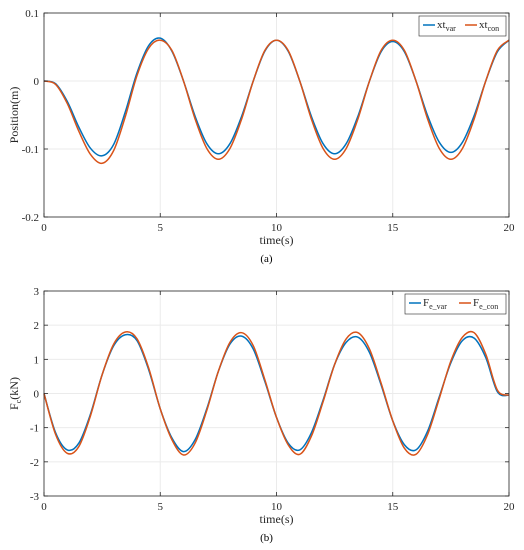 This screenshot has height=550, width=524. I want to click on y-axis-label: Position(m), so click(14, 115).